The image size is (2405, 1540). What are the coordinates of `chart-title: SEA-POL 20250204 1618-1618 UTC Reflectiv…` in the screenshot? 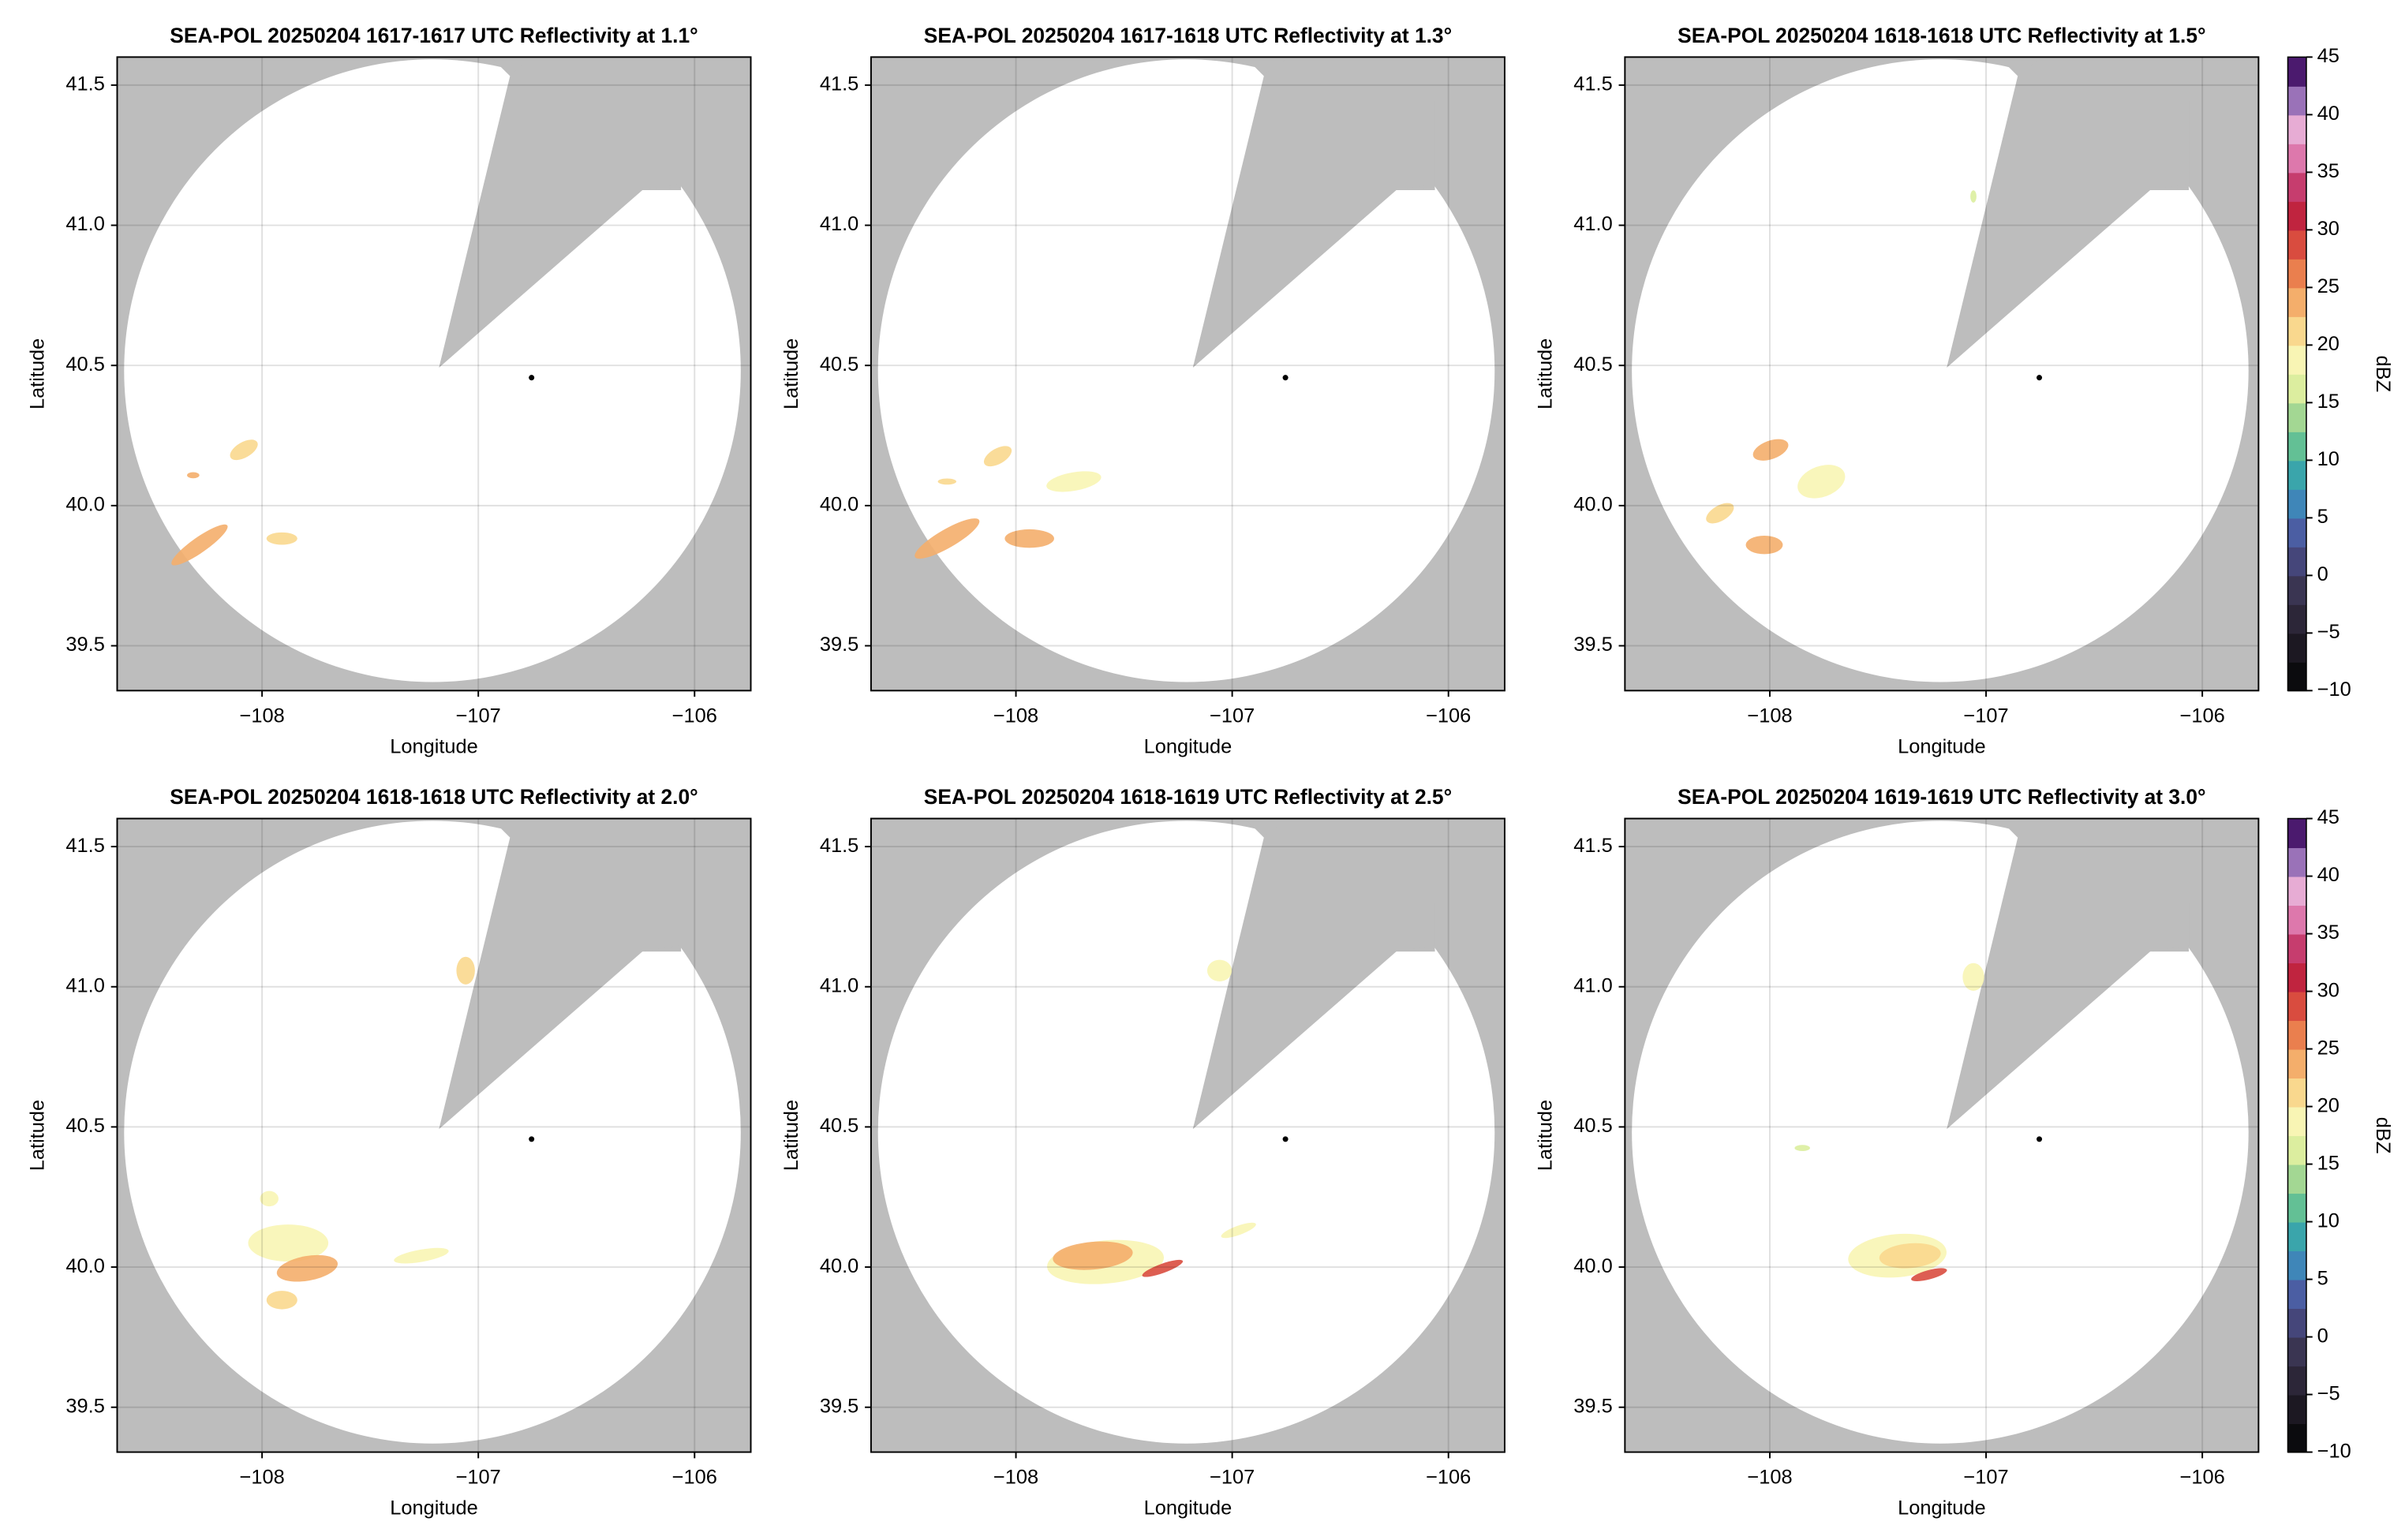 It's located at (1942, 35).